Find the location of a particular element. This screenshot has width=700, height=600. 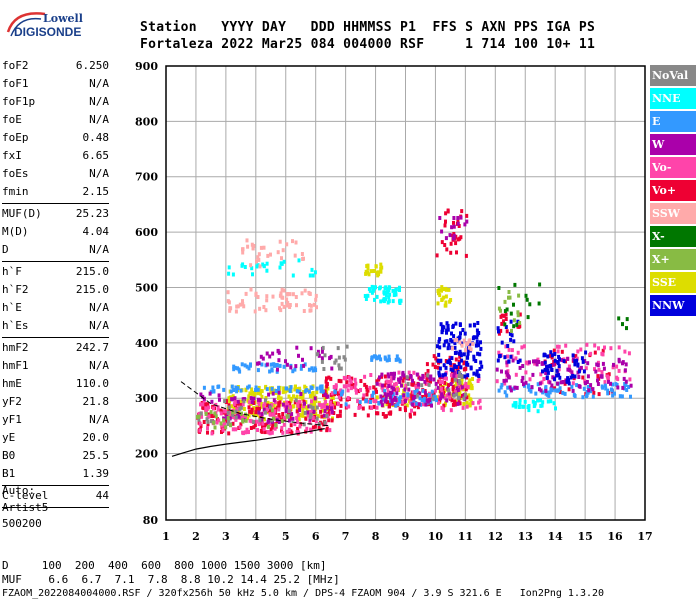

x-tick-label: 9 is located at coordinates (406, 536).